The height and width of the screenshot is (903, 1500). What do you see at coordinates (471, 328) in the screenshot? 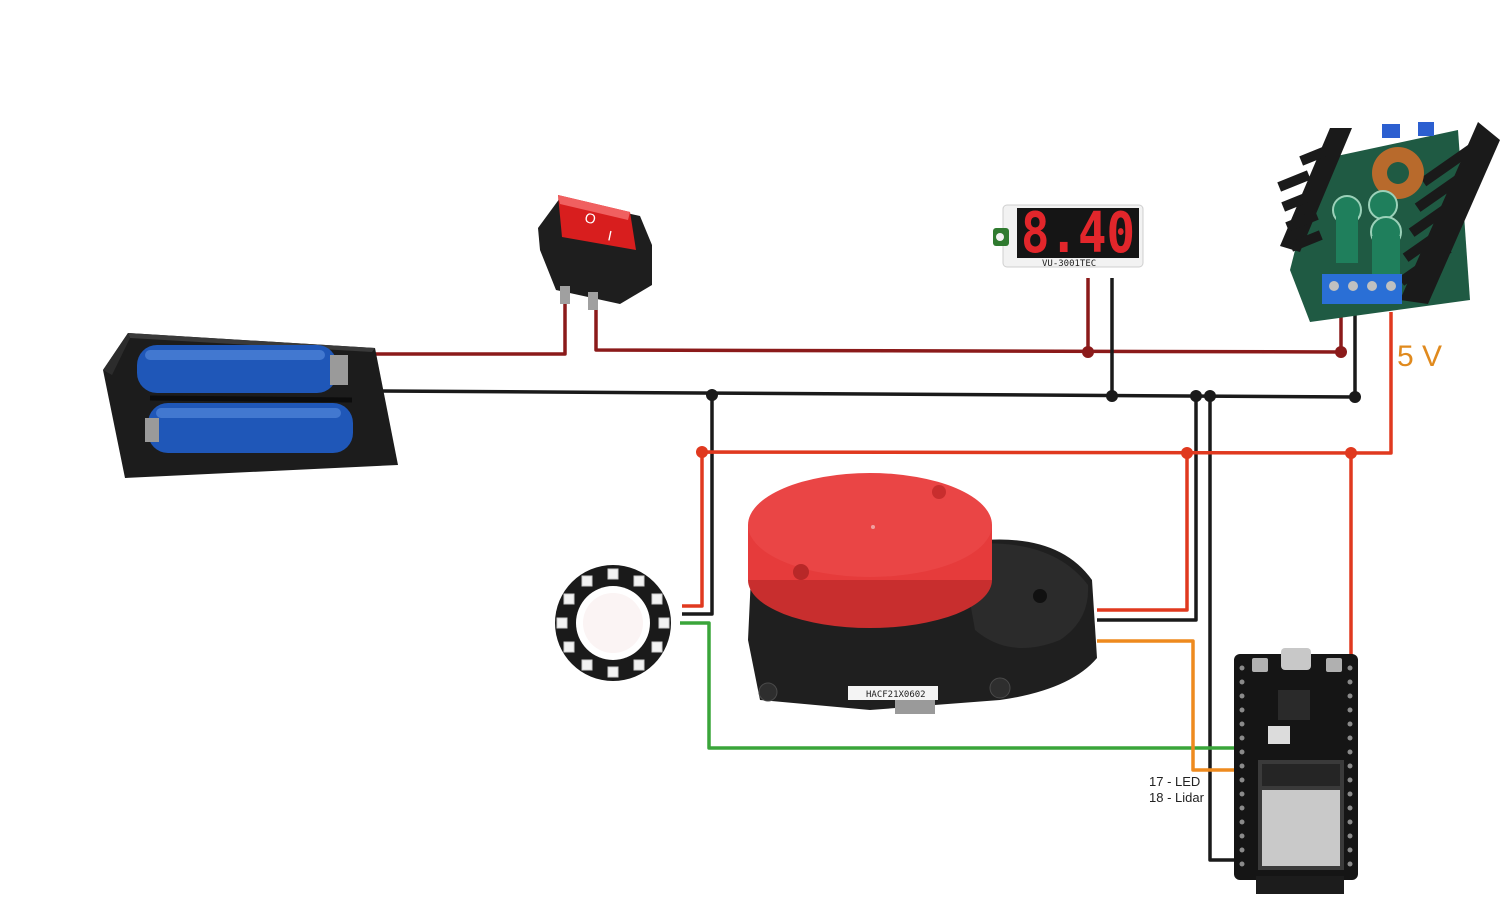
I see `wire-battery-positive-to-switch` at bounding box center [471, 328].